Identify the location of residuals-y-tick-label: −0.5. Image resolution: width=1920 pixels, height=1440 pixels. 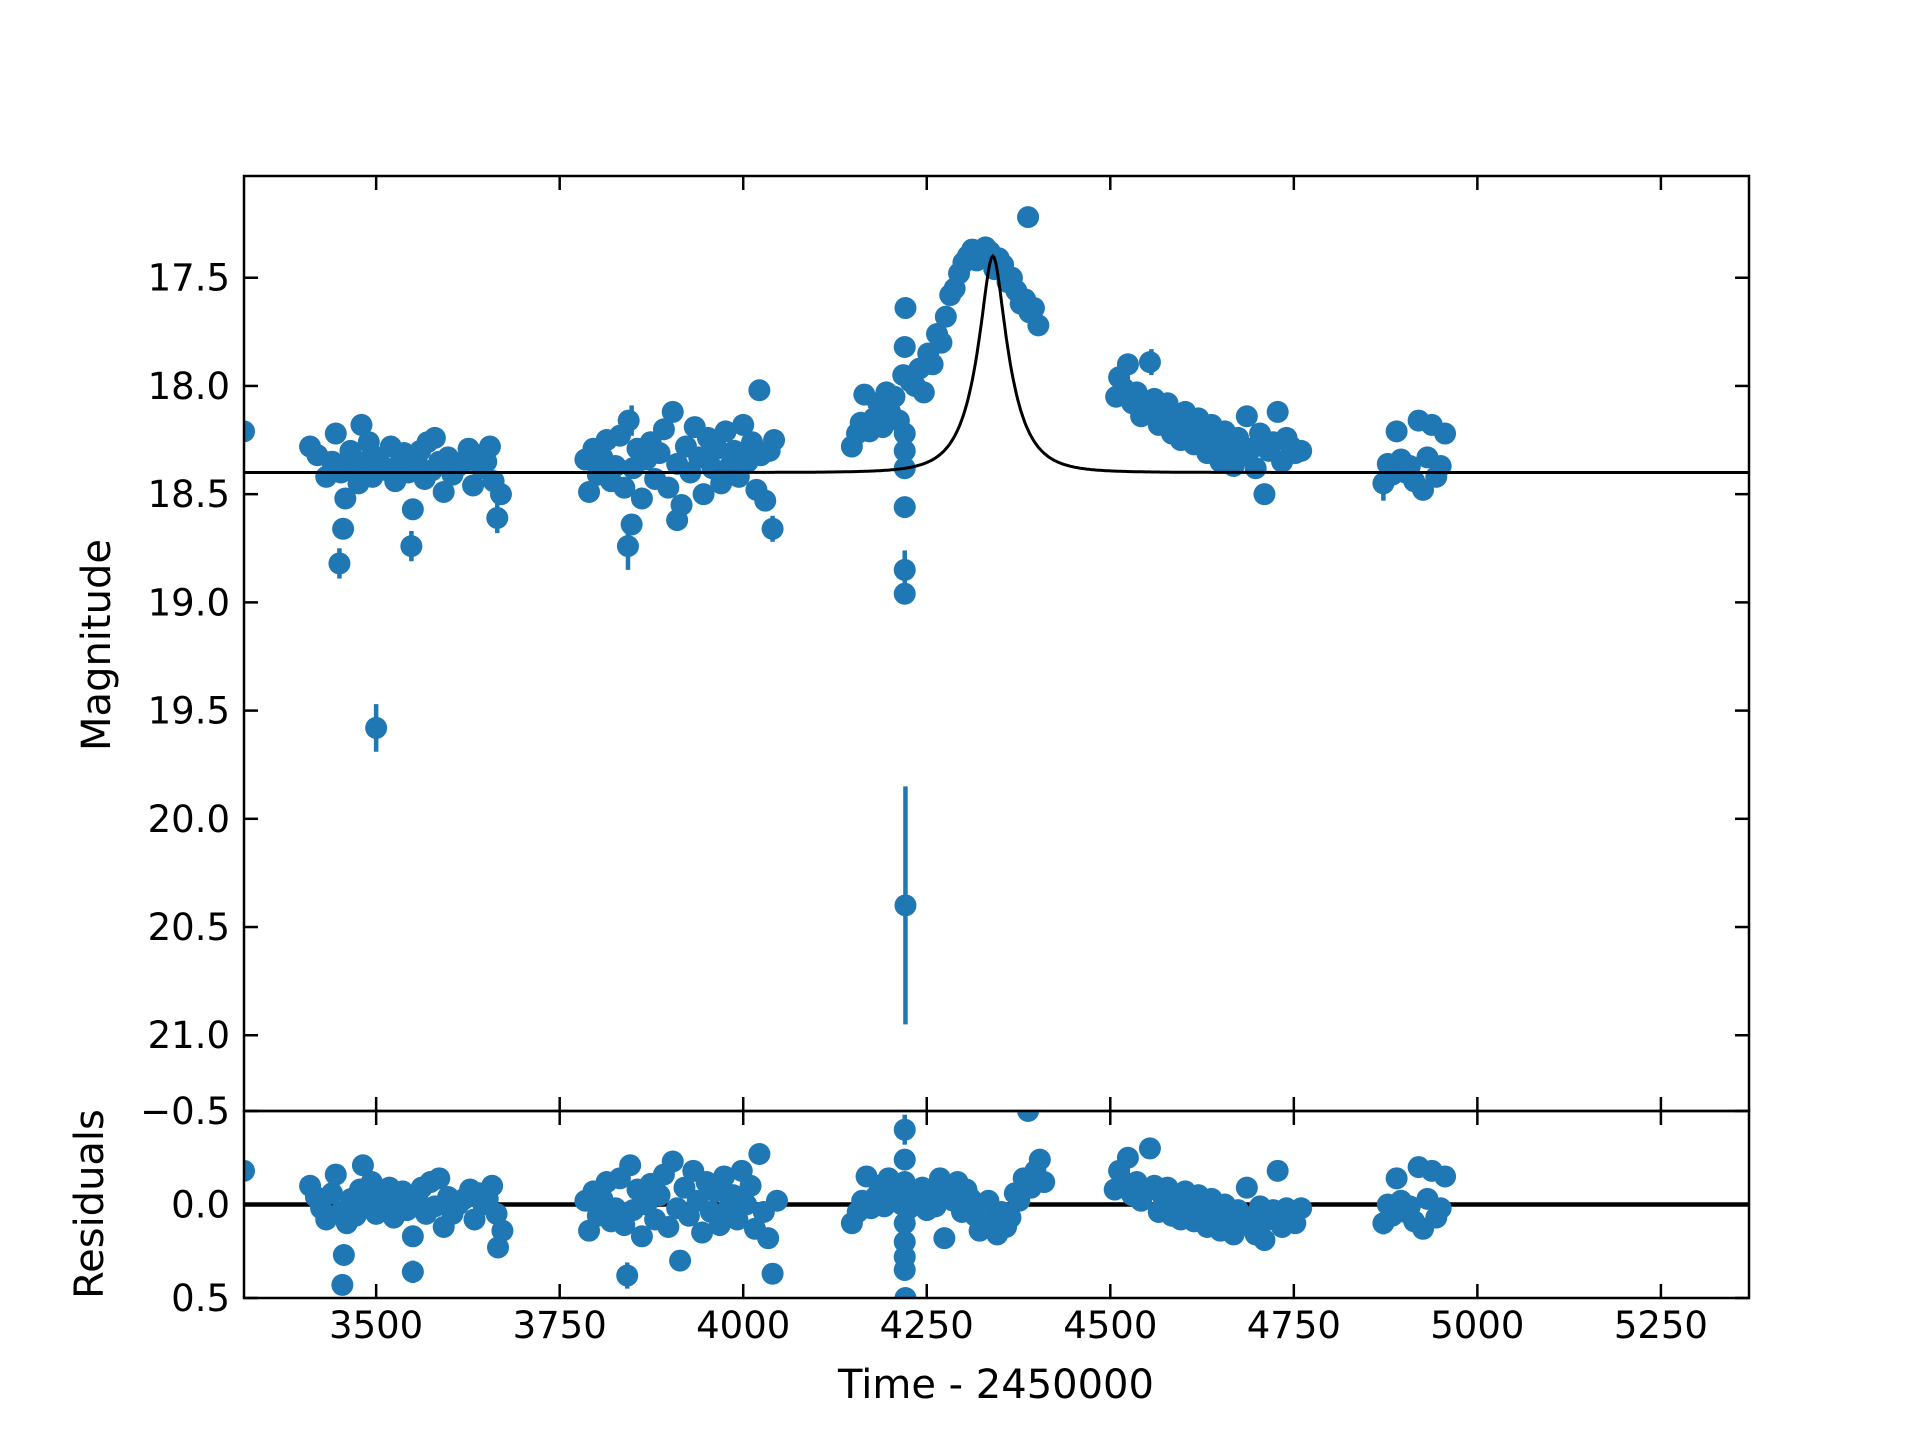
(185, 1111).